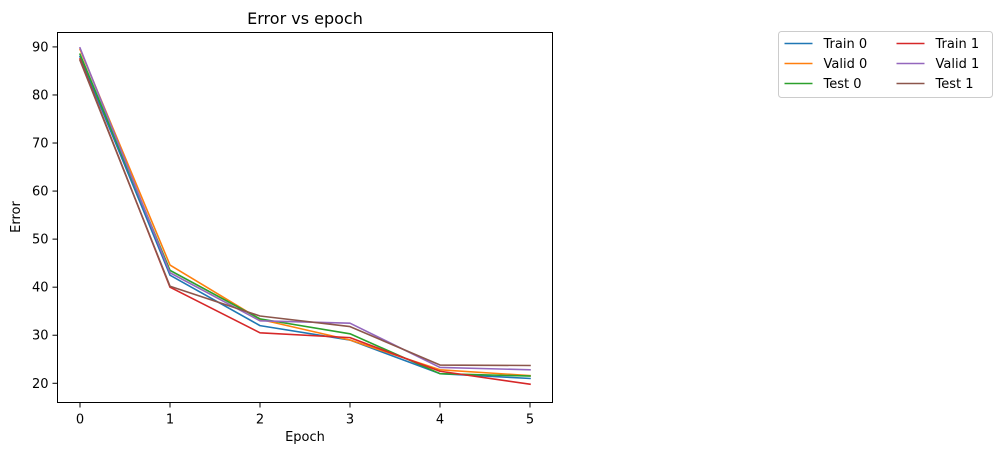 This screenshot has width=1002, height=459. I want to click on y-tick-label: 60, so click(40, 192).